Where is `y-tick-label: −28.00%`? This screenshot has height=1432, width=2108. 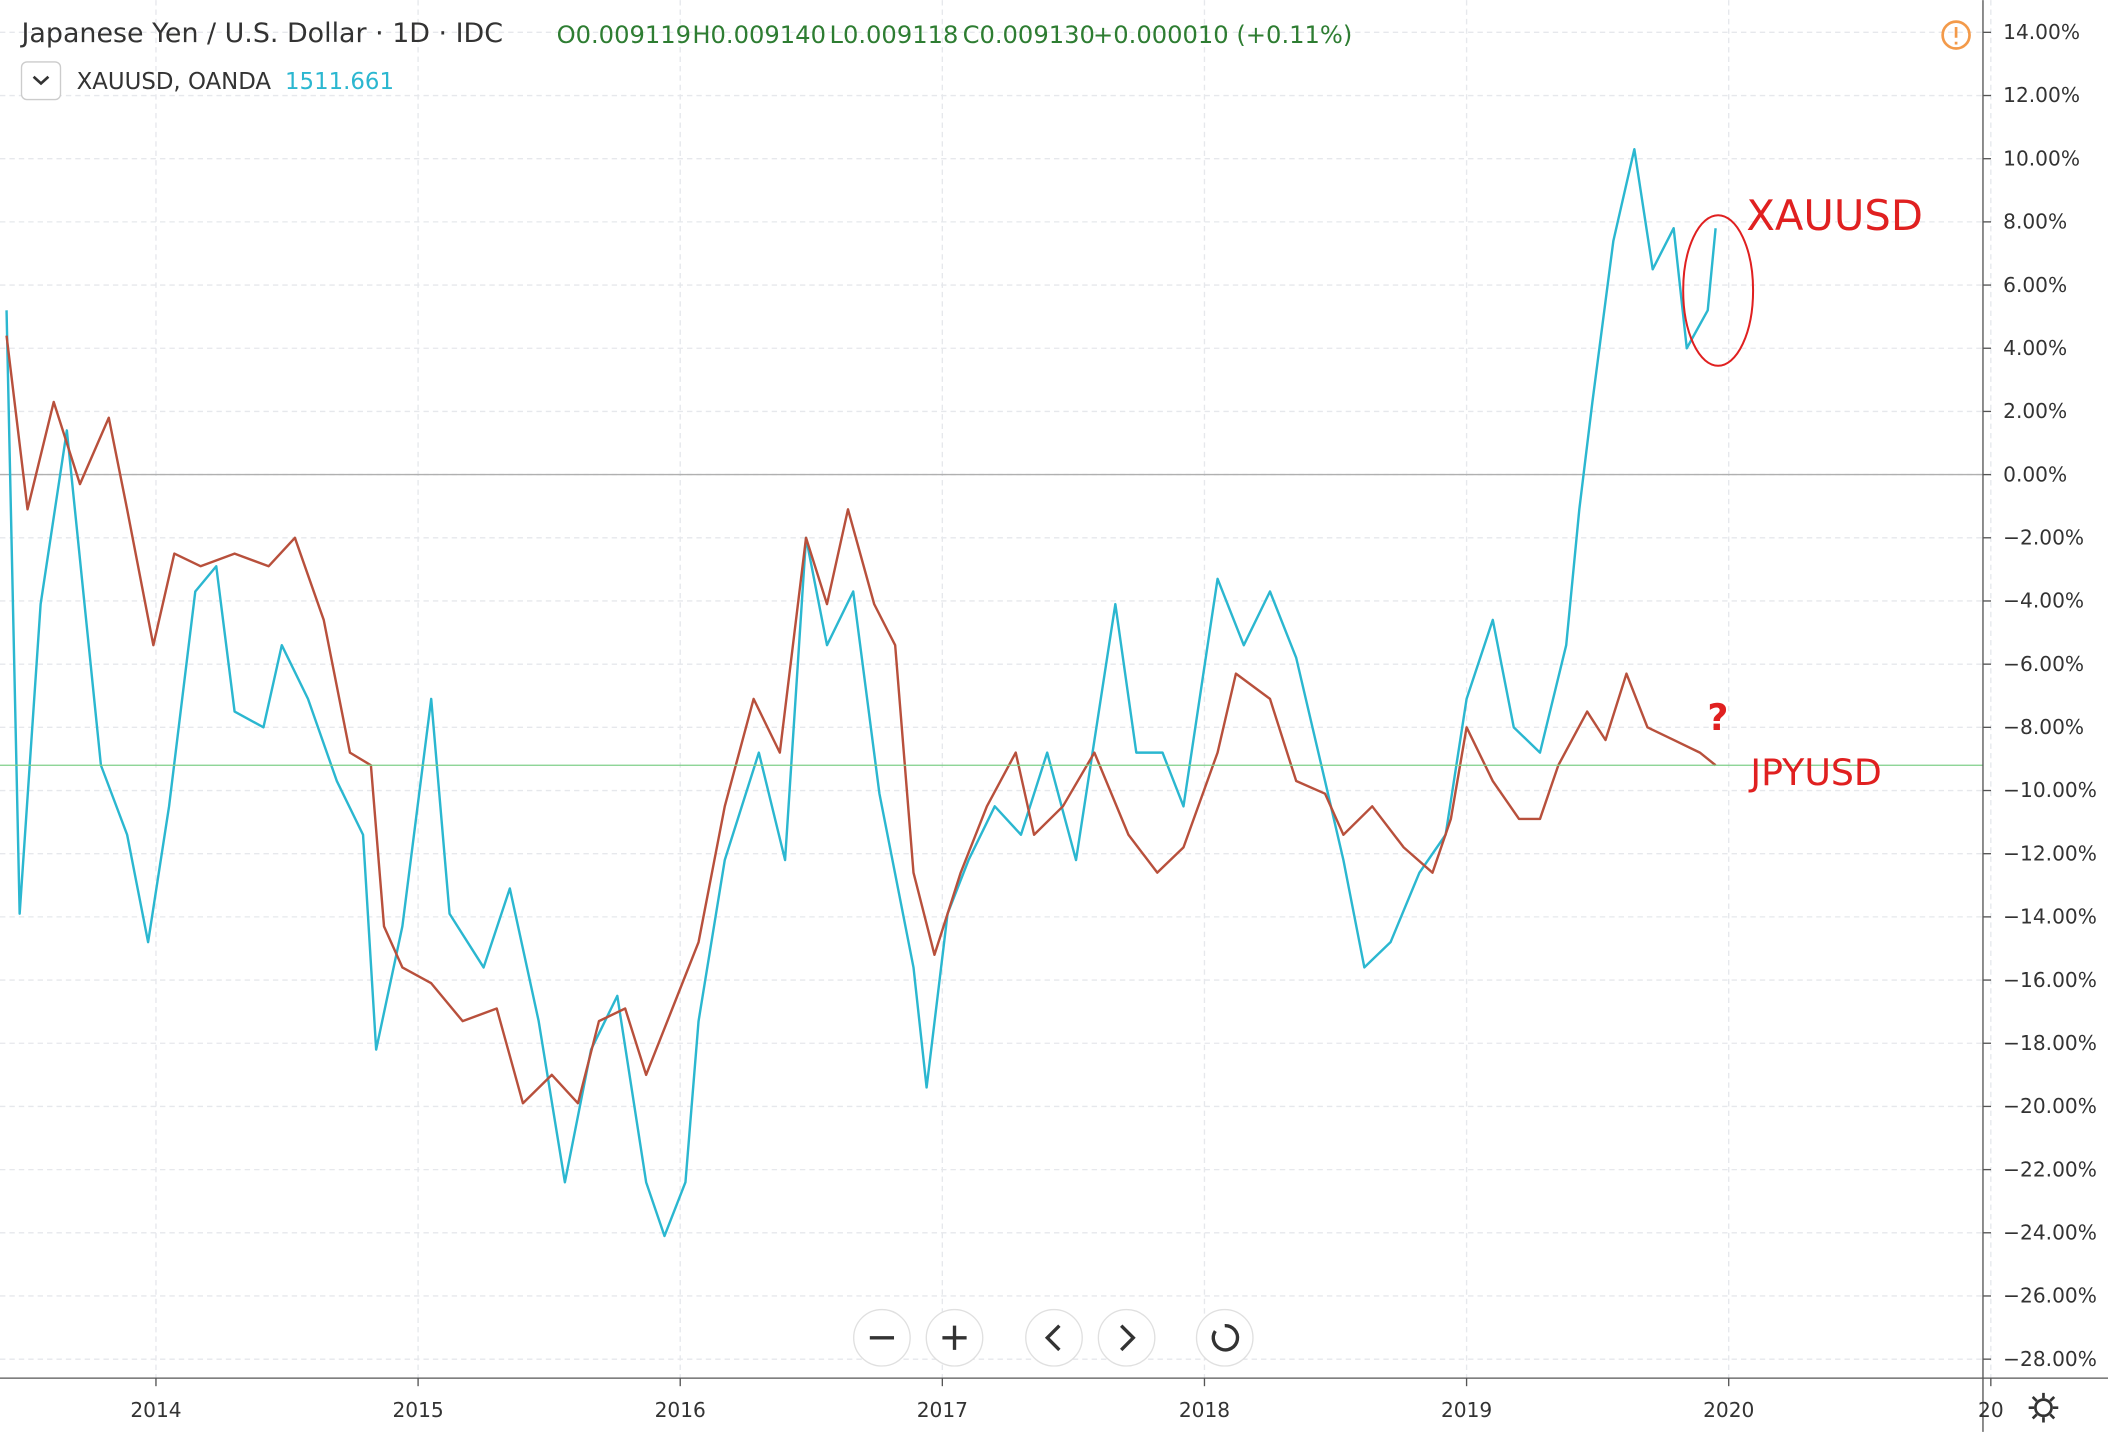
y-tick-label: −28.00% is located at coordinates (2050, 1359).